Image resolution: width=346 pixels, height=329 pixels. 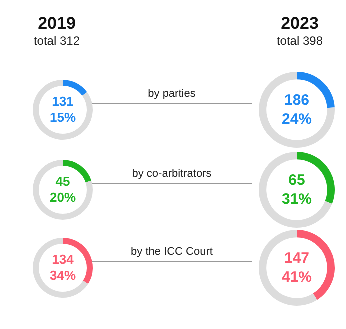 What do you see at coordinates (297, 199) in the screenshot?
I see `text: 31%` at bounding box center [297, 199].